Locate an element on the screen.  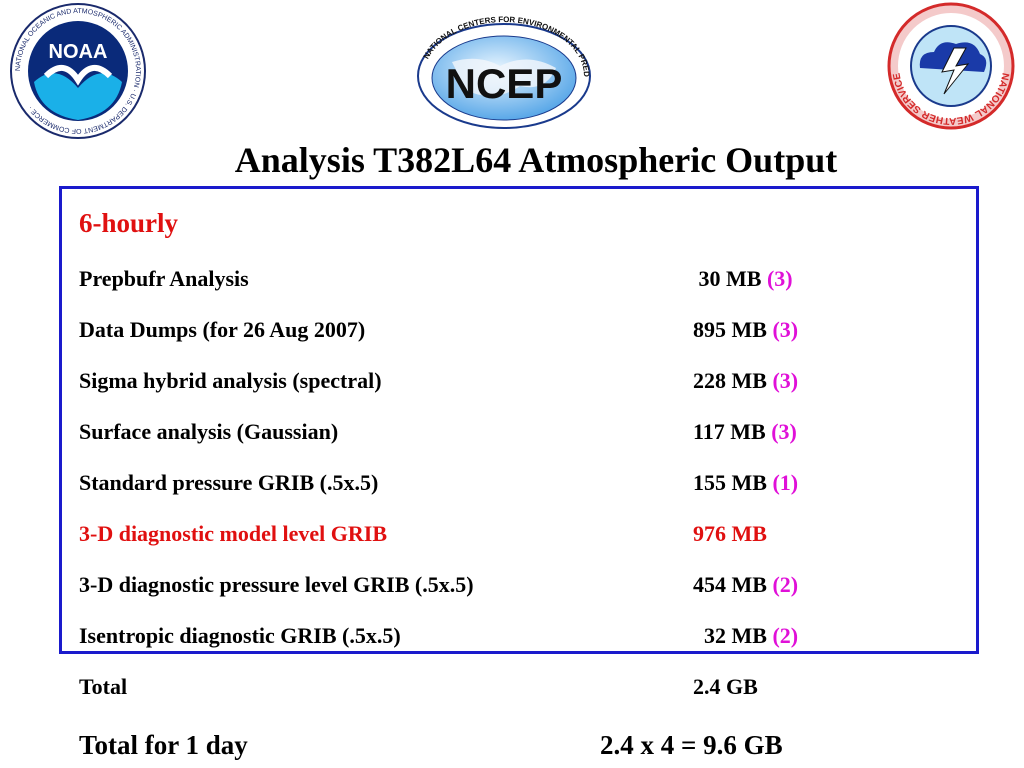
row-label: 3-D diagnostic model level GRIB is located at coordinates (233, 533).